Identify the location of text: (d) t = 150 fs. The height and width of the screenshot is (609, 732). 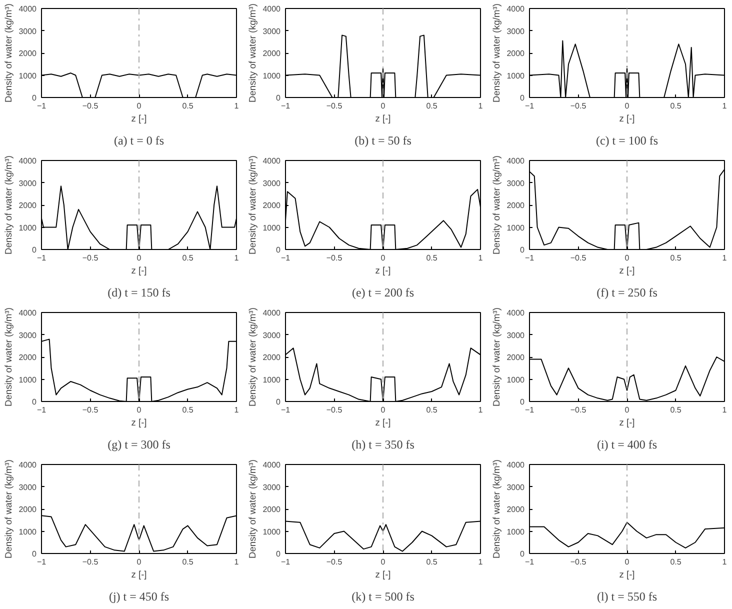
(139, 293).